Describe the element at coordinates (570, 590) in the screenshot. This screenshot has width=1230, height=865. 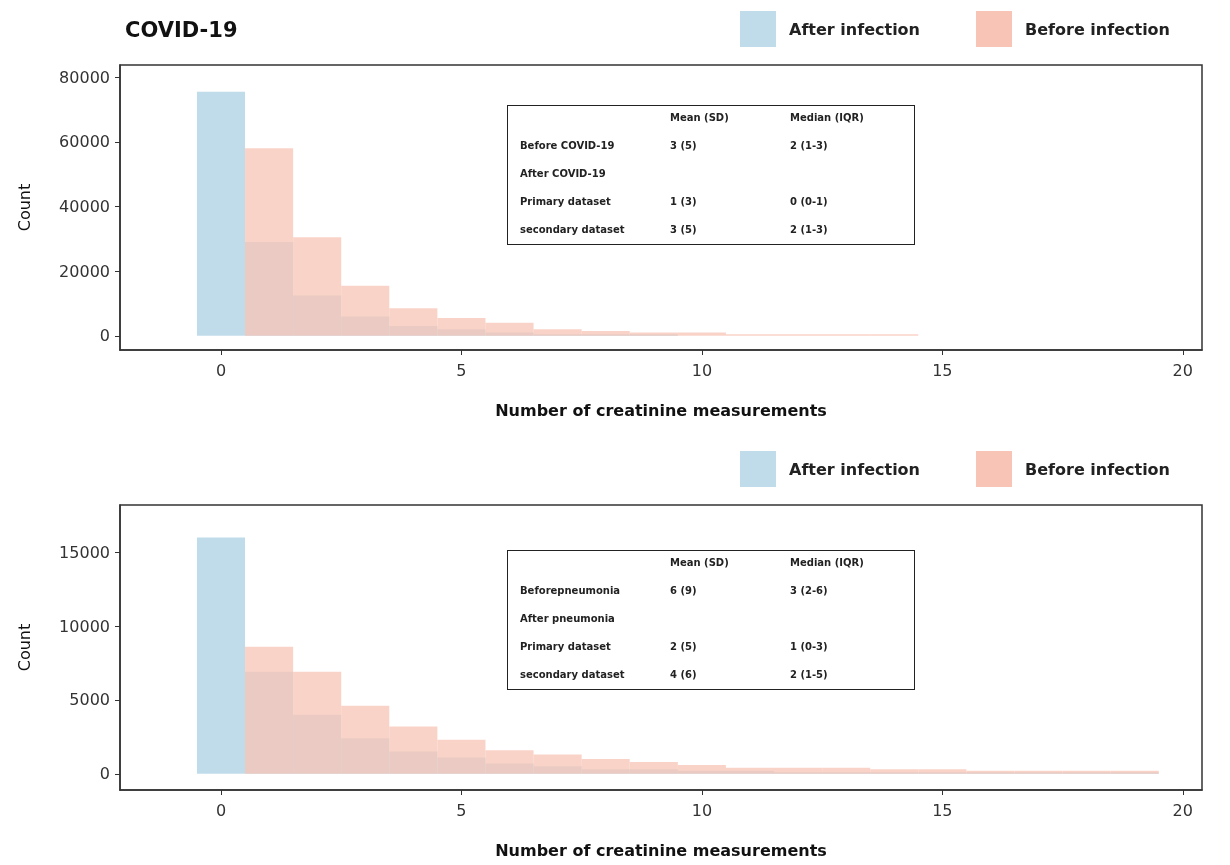
I see `annotation: Beforepneumonia` at that location.